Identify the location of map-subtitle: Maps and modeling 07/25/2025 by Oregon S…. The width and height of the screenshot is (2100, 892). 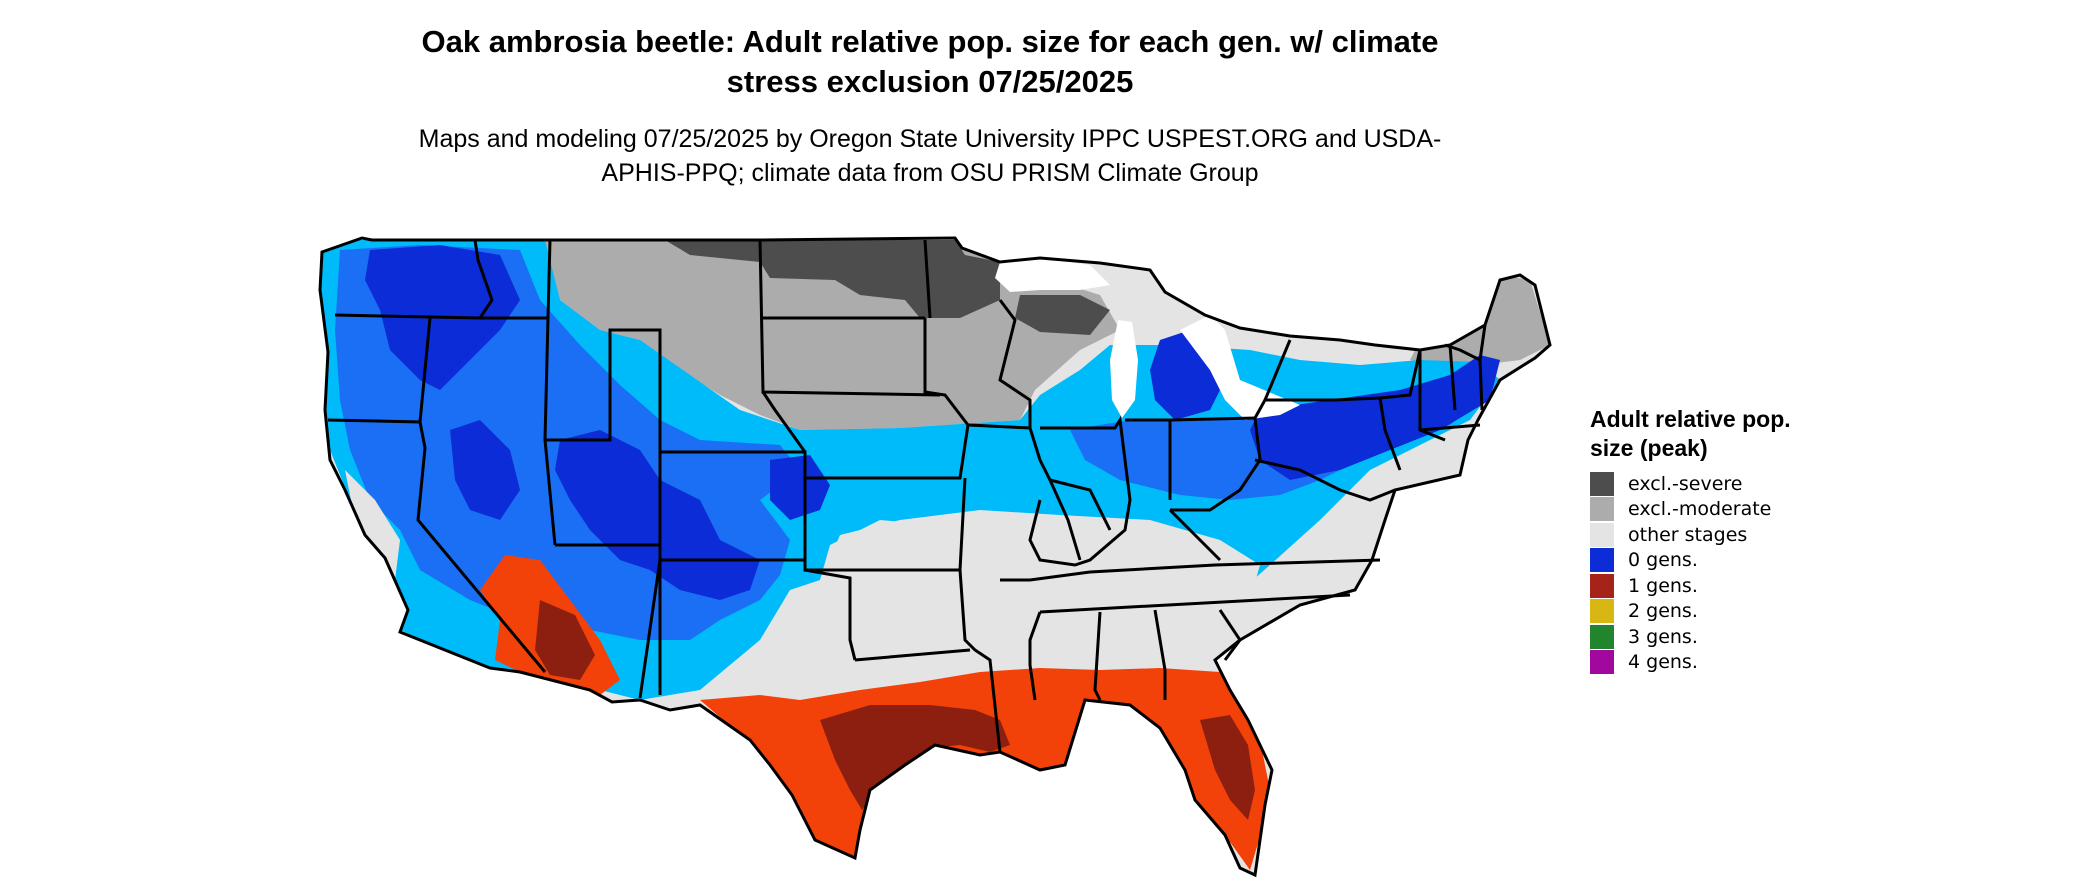
(930, 156).